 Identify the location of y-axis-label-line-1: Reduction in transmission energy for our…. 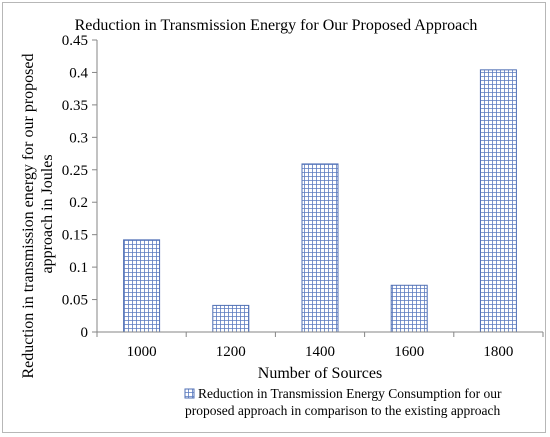
(28, 216).